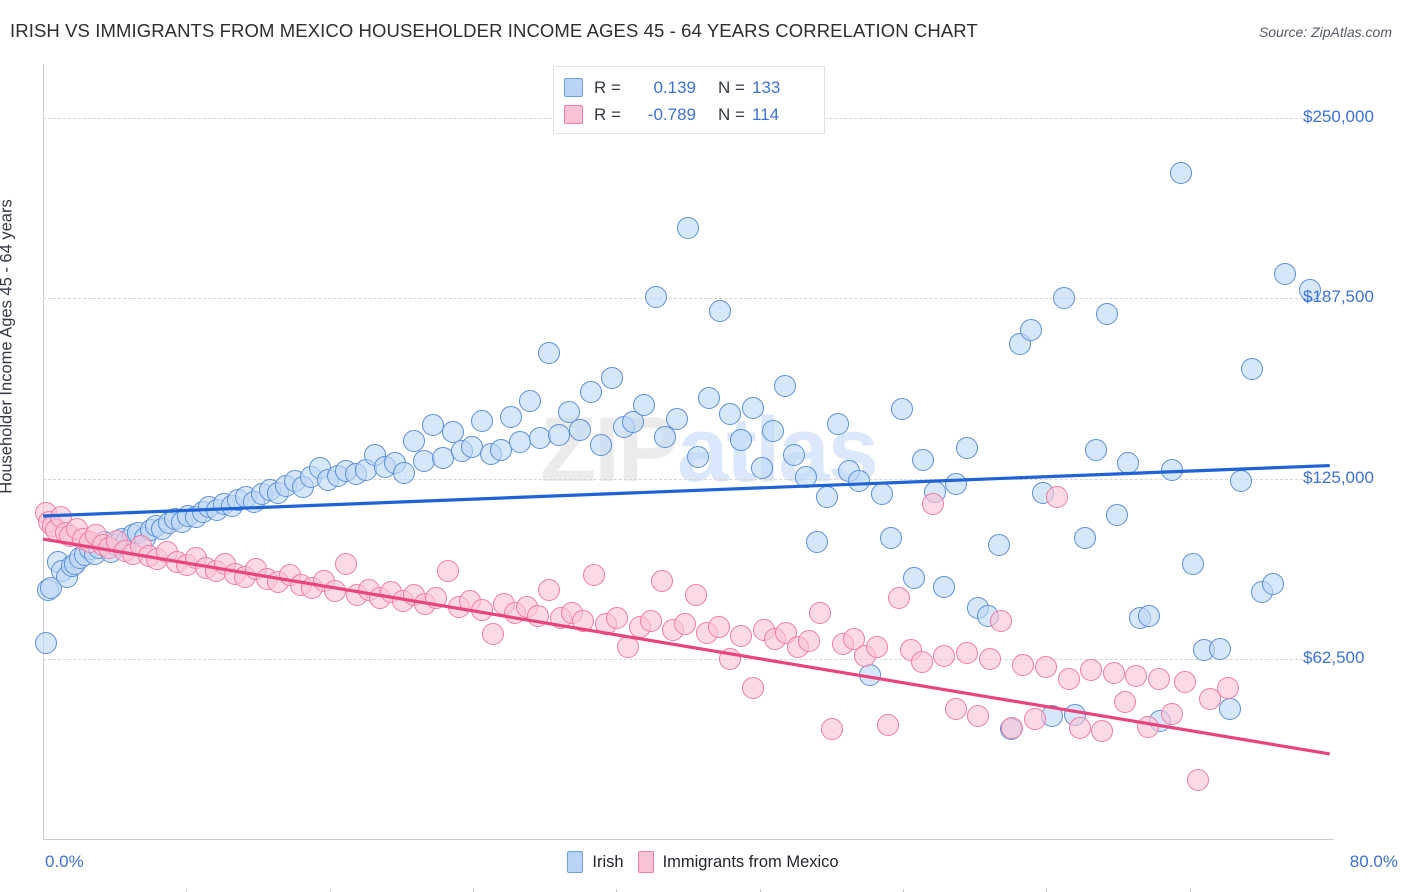  What do you see at coordinates (595, 862) in the screenshot?
I see `legend-item-irish: Irish` at bounding box center [595, 862].